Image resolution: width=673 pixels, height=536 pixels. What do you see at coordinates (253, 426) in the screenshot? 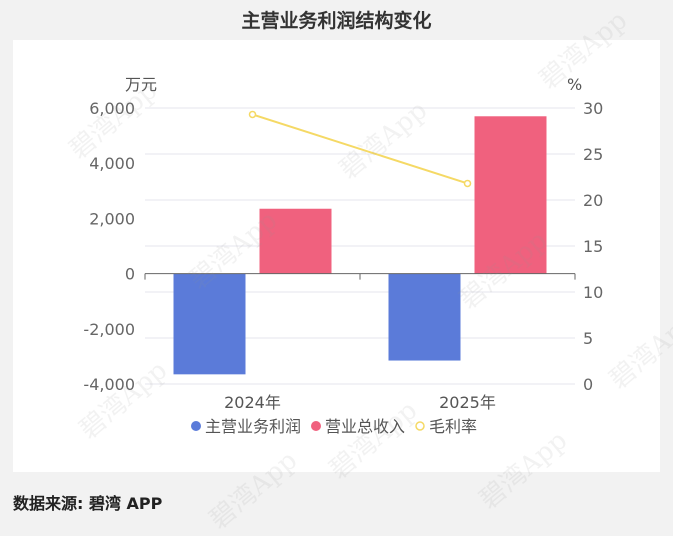
I see `legend-label: 主营业务利润` at bounding box center [253, 426].